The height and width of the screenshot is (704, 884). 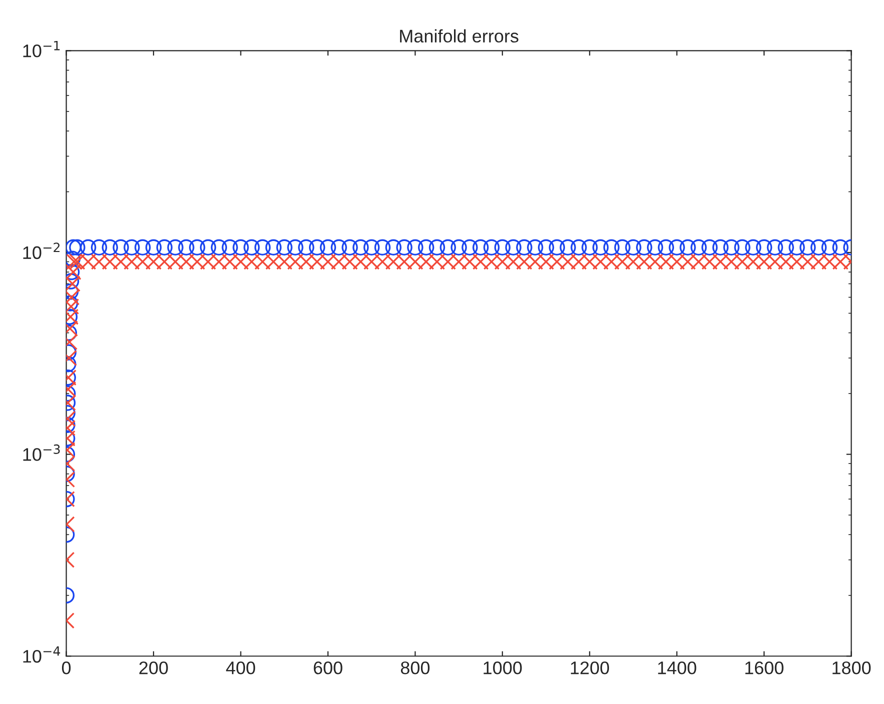 I want to click on y-tick-label: 10$^{−1}$, so click(x=41, y=49).